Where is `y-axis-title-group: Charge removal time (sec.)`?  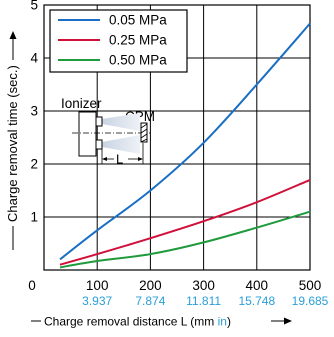
y-axis-title-group: Charge removal time (sec.) is located at coordinates (12, 140).